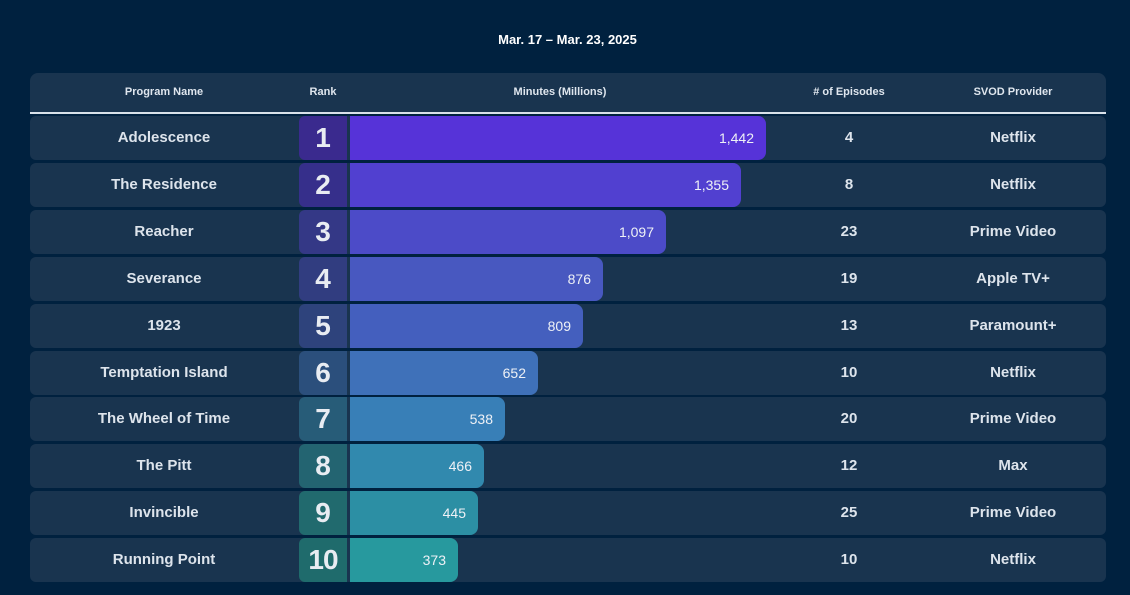 The image size is (1130, 595). I want to click on minutes-value-label: 373, so click(434, 560).